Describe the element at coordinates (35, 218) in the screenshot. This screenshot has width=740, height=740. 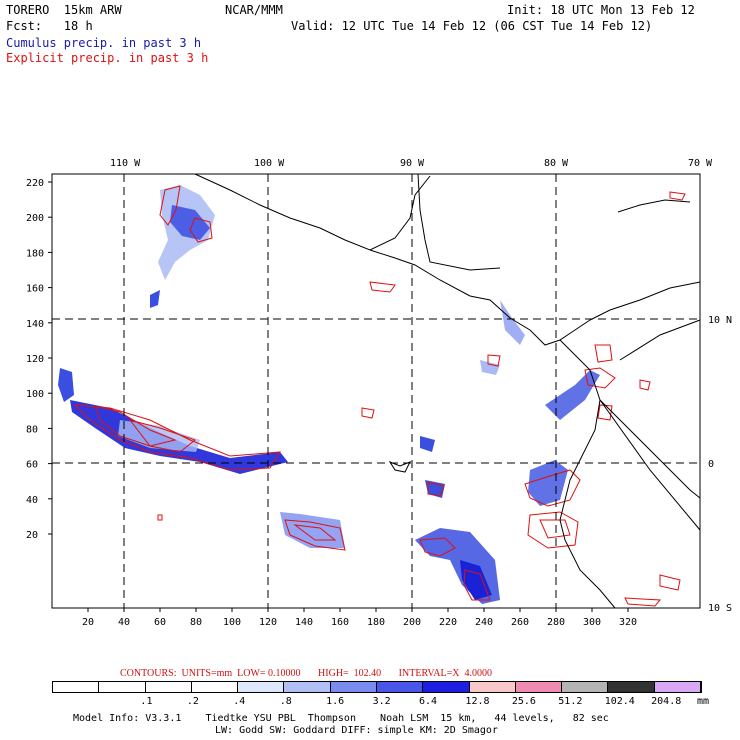
I see `y-tick-label: 200` at that location.